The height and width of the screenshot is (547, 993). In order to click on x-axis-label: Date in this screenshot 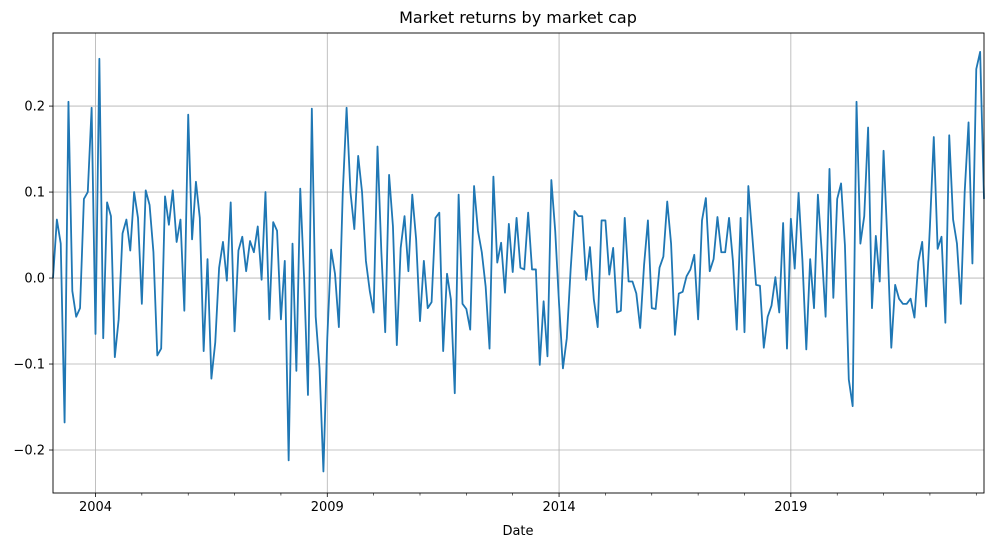, I will do `click(517, 531)`.